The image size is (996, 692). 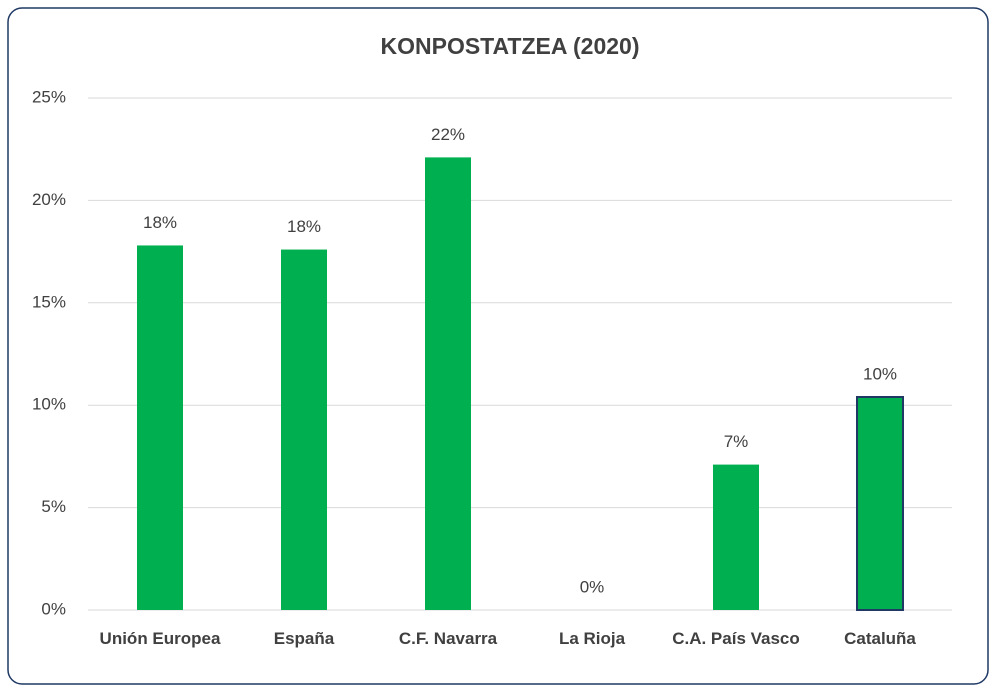 What do you see at coordinates (448, 638) in the screenshot?
I see `x-tick-label: C.F. Navarra` at bounding box center [448, 638].